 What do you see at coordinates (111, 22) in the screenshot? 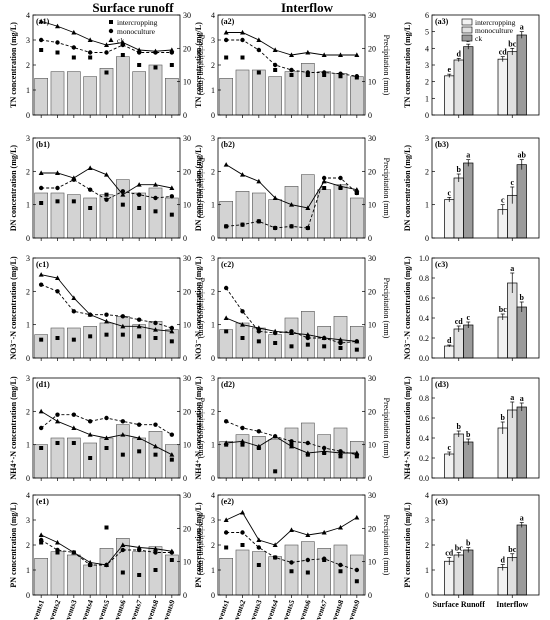
I see `legend-marker-intercropping` at bounding box center [111, 22].